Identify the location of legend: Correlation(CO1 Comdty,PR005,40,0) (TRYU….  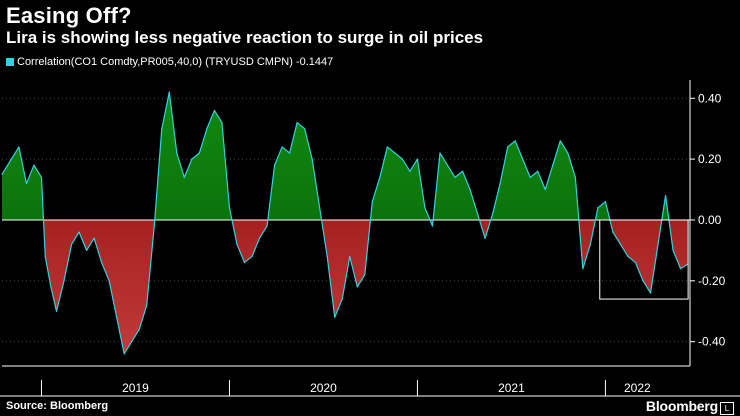
(169, 62).